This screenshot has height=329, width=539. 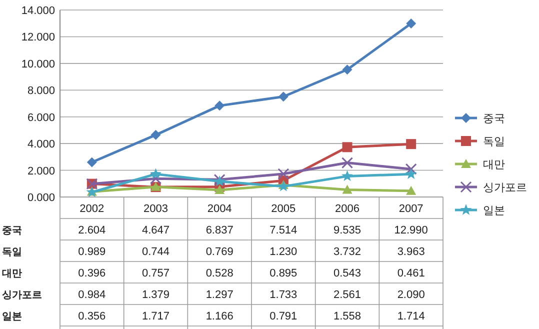 What do you see at coordinates (411, 208) in the screenshot?
I see `x-tick-label: 2007` at bounding box center [411, 208].